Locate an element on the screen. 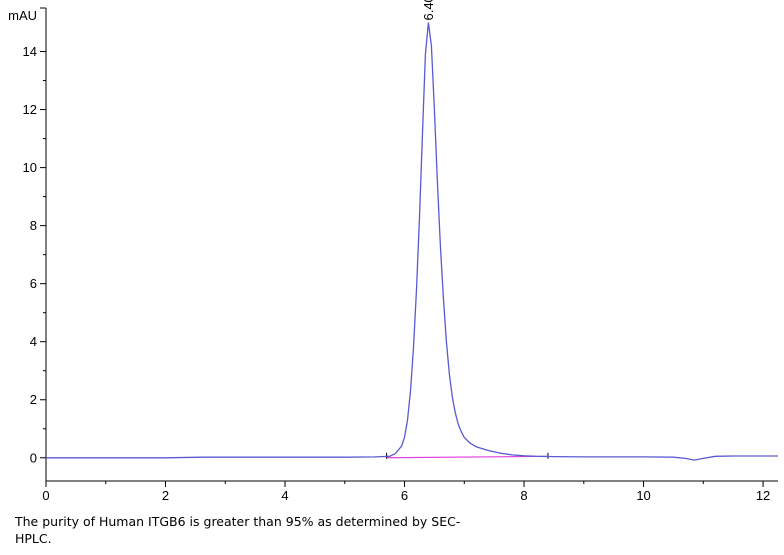 This screenshot has height=555, width=784. x-tick-label: 8 is located at coordinates (523, 495).